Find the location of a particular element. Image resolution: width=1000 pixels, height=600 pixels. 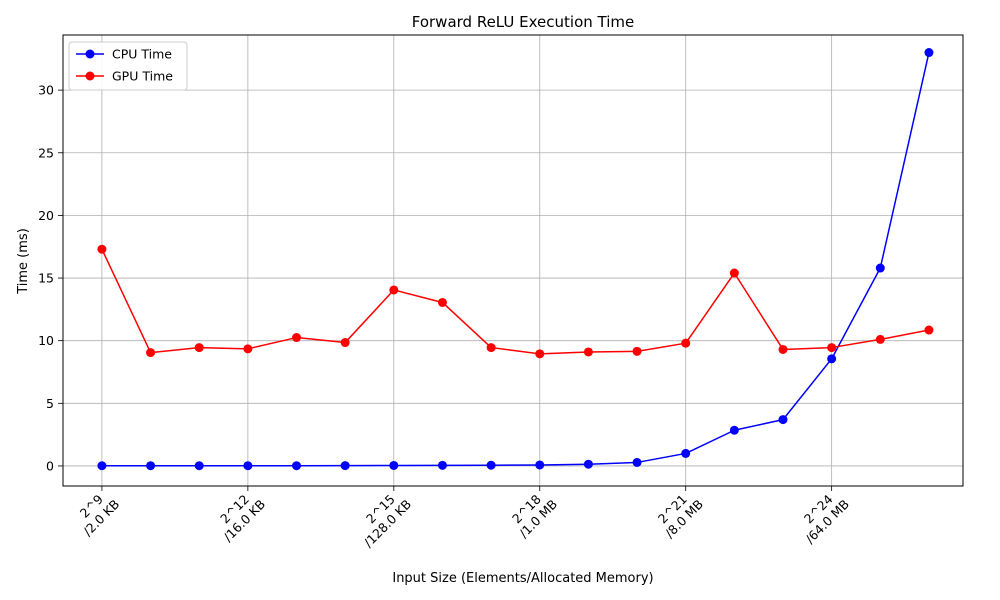

y-tick-label: 25 is located at coordinates (46, 152).